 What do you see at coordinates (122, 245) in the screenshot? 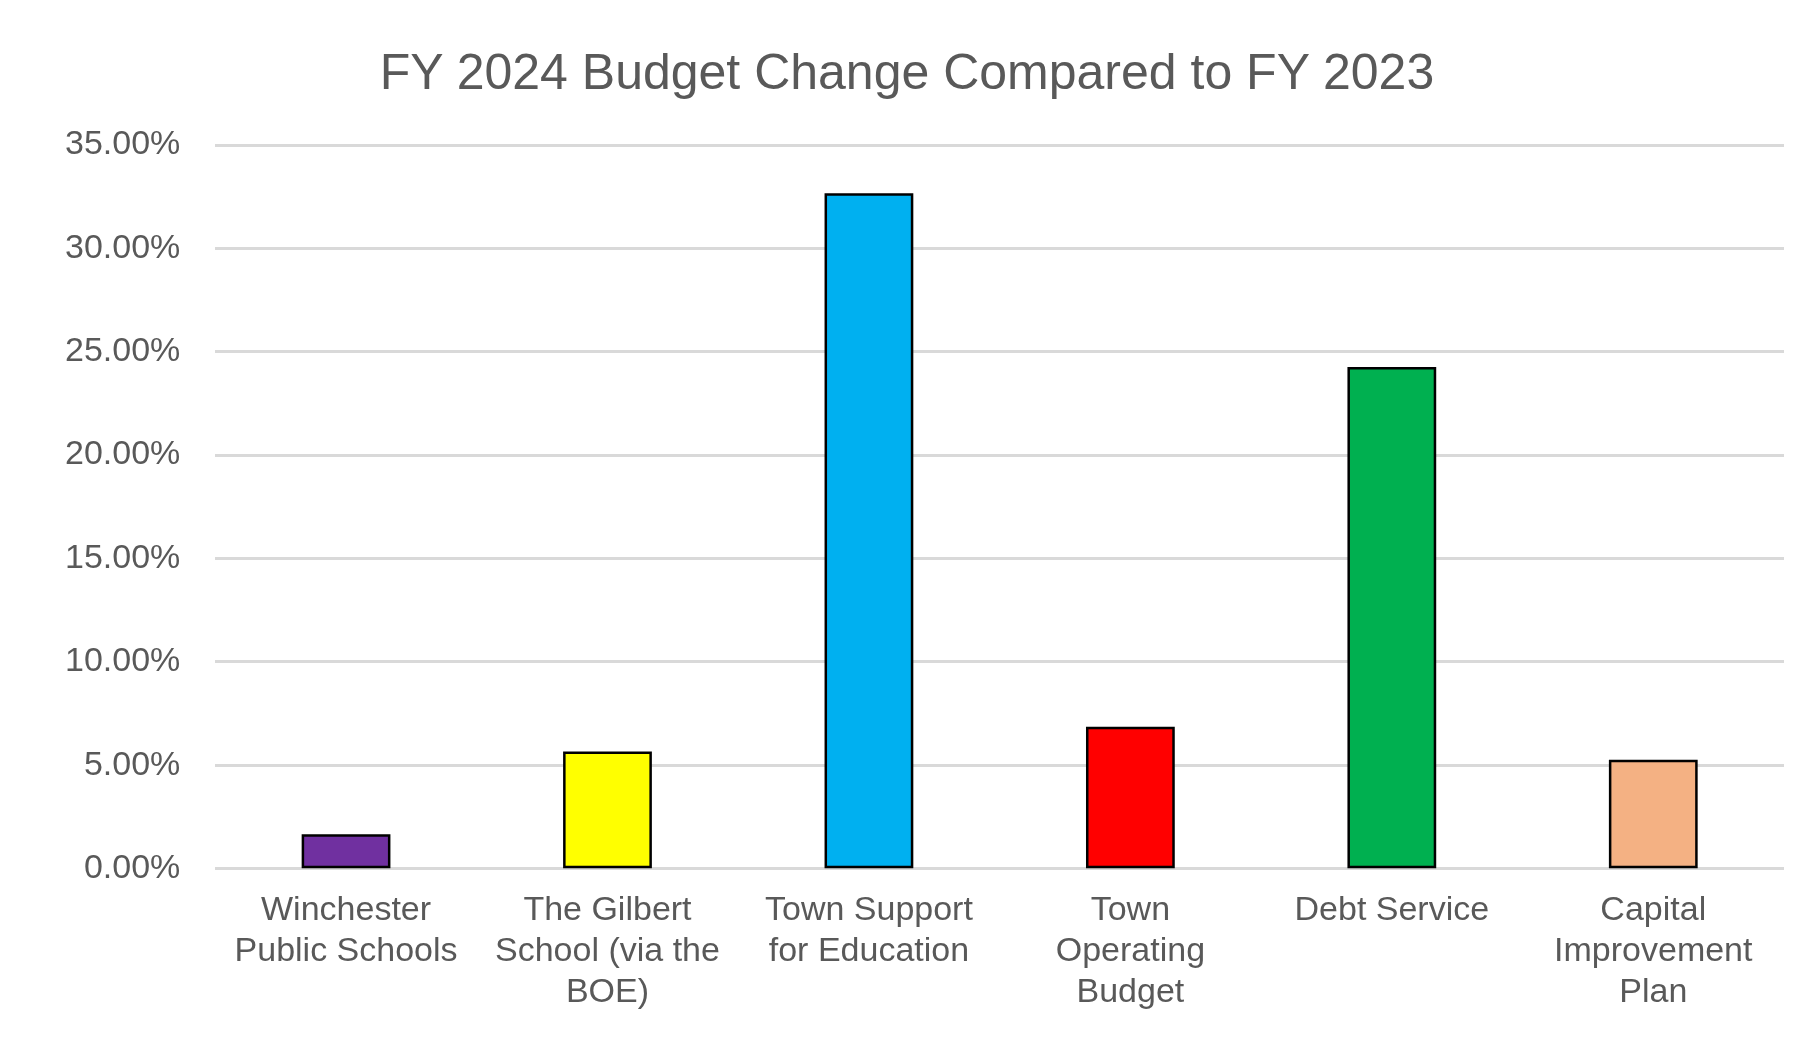
I see `y-tick-label: 30.00%` at bounding box center [122, 245].